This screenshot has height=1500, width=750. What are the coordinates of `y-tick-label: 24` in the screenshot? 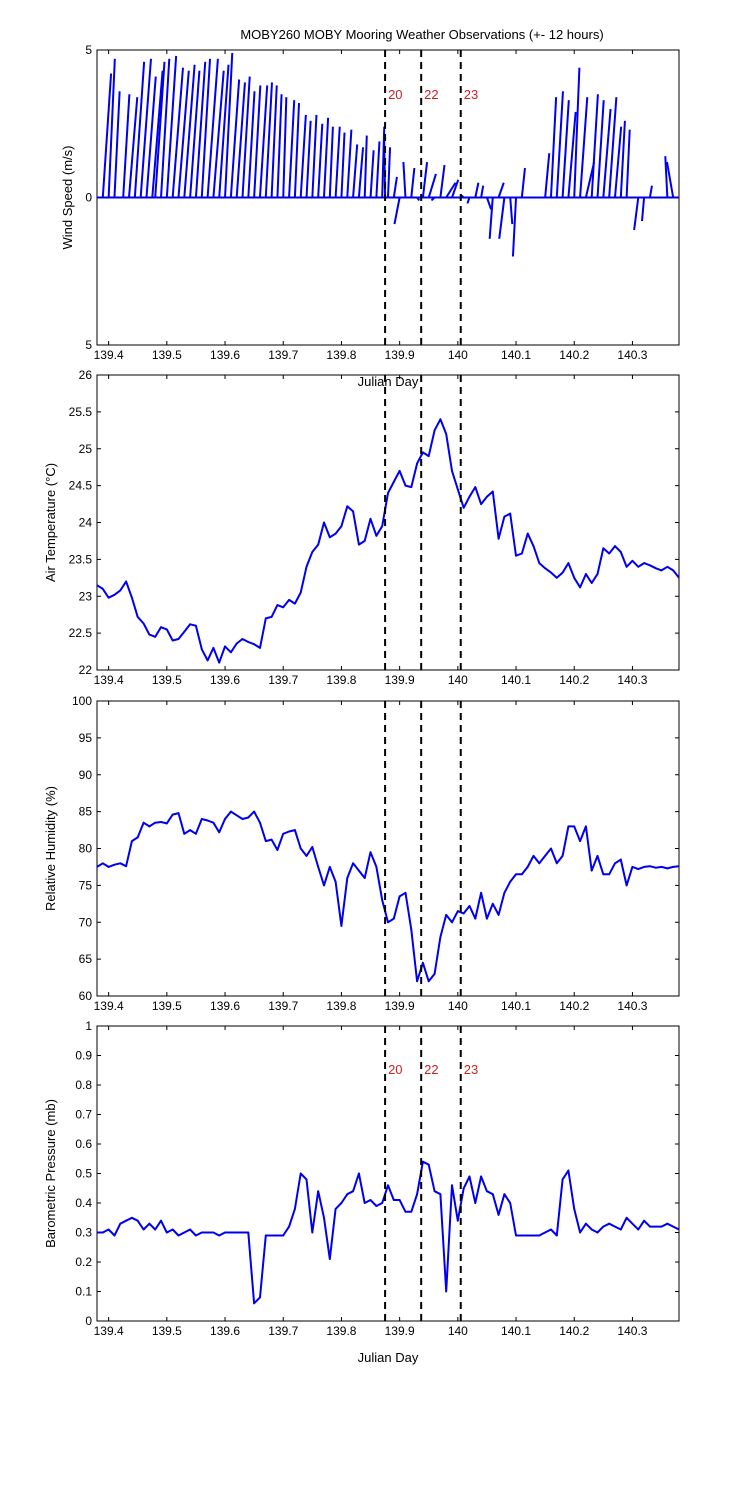 It's located at (86, 523).